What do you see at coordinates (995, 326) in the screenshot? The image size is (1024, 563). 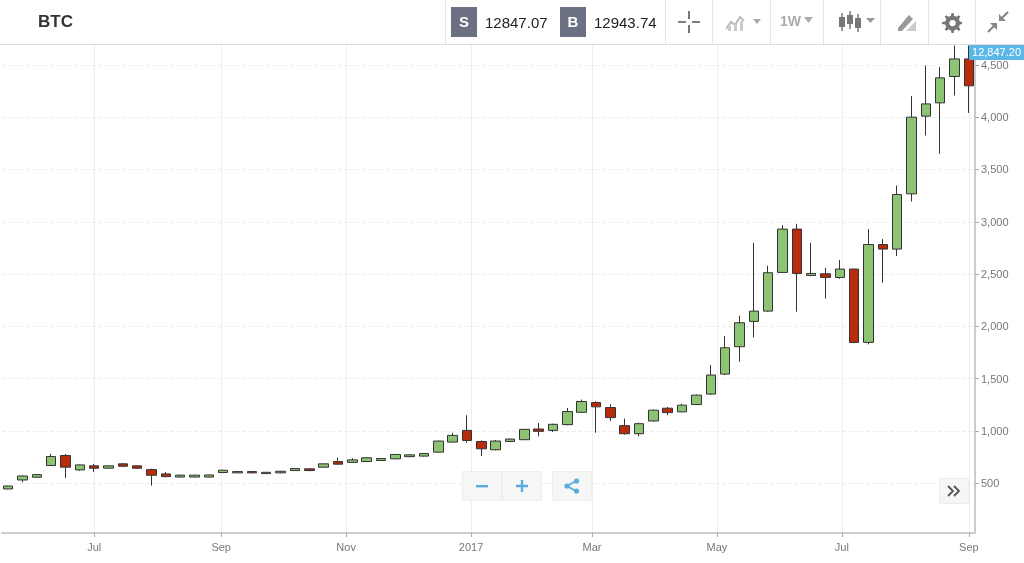 I see `y-tick-label: 2,000` at bounding box center [995, 326].